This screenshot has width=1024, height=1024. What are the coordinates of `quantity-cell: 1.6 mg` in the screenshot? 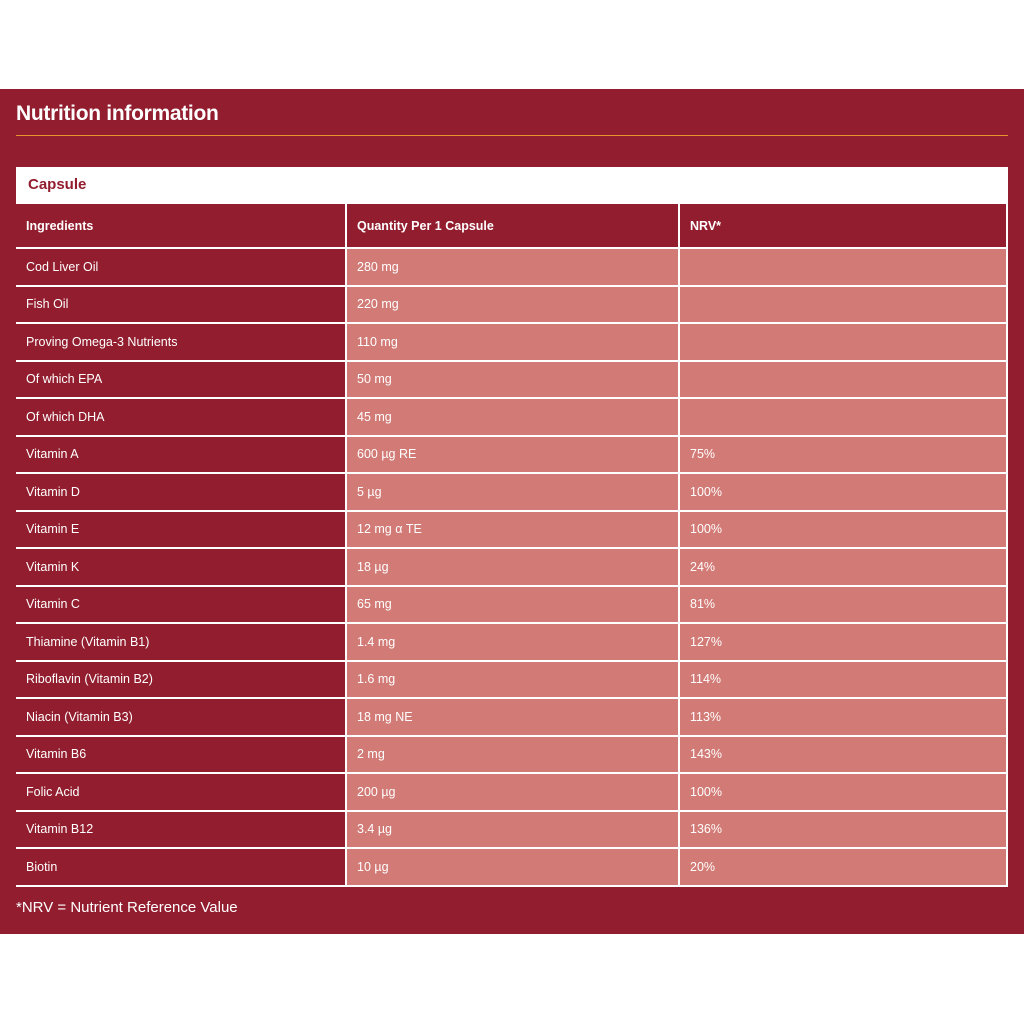 It's located at (512, 679).